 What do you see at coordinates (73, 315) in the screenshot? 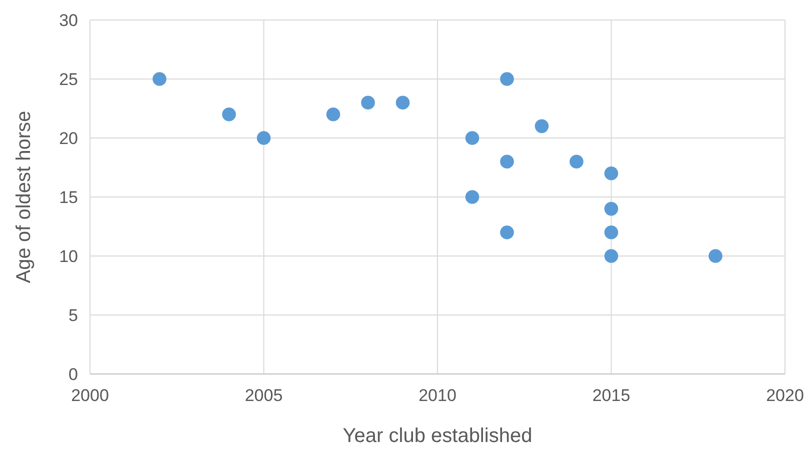
I see `y-tick-label: 5` at bounding box center [73, 315].